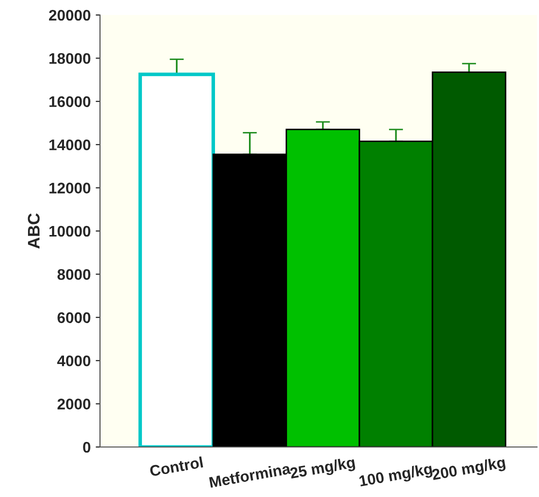 This screenshot has width=539, height=497. I want to click on y-axis-title: ABC, so click(34, 231).